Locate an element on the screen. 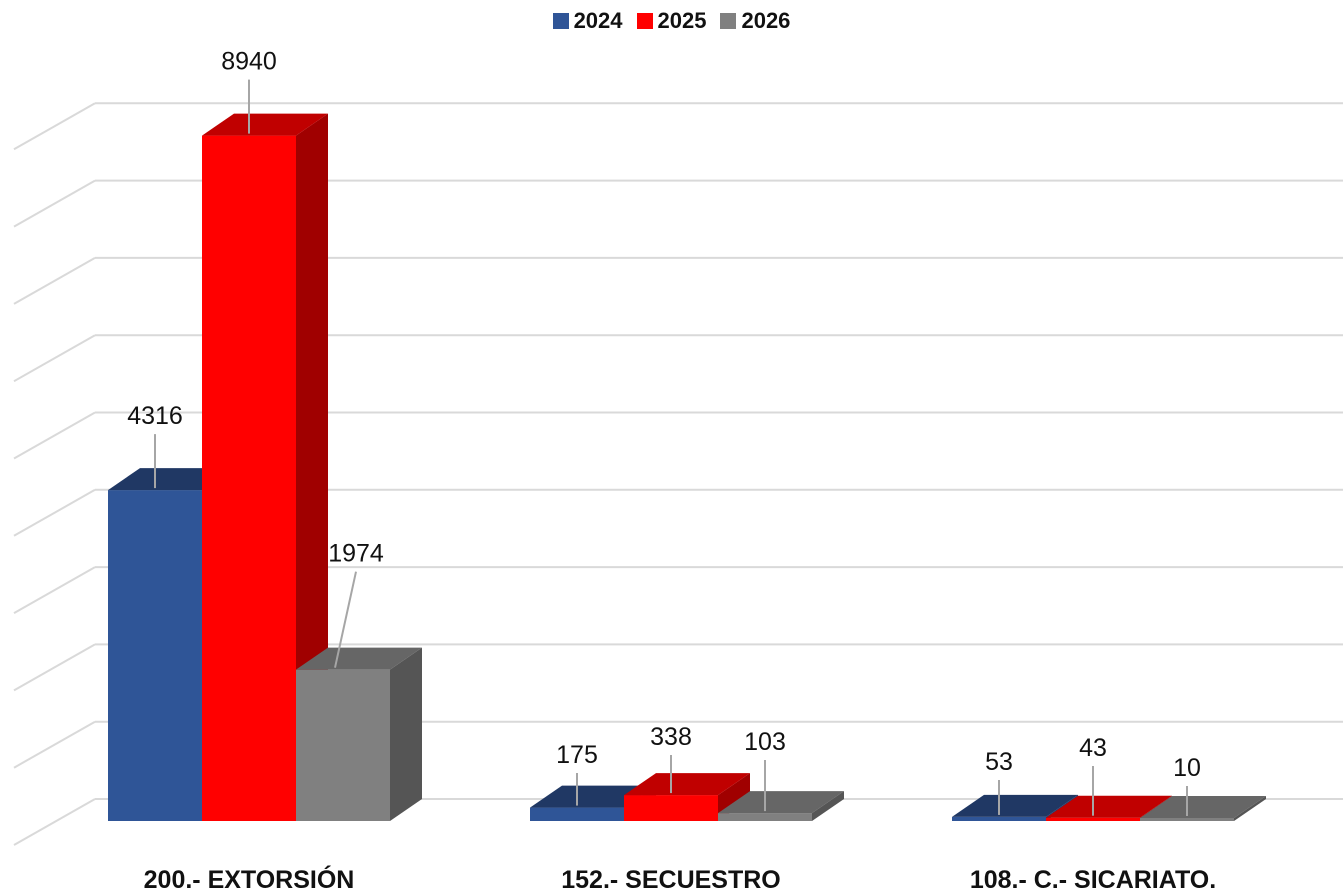 The width and height of the screenshot is (1343, 896). legend: 2024 2025 2026 is located at coordinates (671, 21).